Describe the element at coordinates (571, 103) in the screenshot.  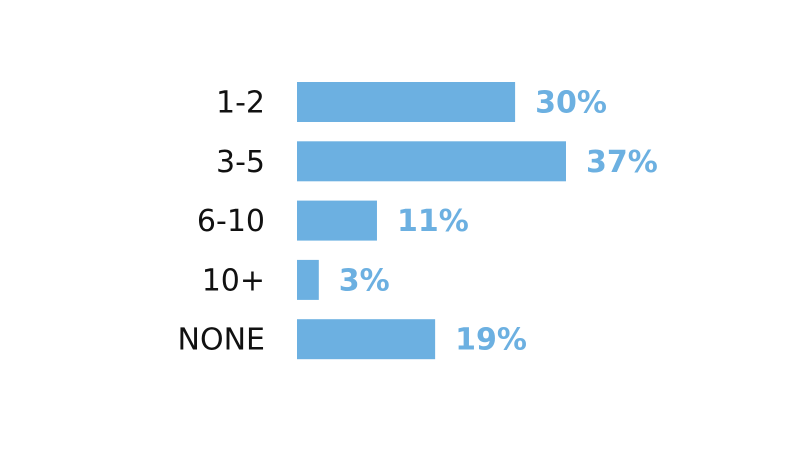
I see `value-label: 30%` at that location.